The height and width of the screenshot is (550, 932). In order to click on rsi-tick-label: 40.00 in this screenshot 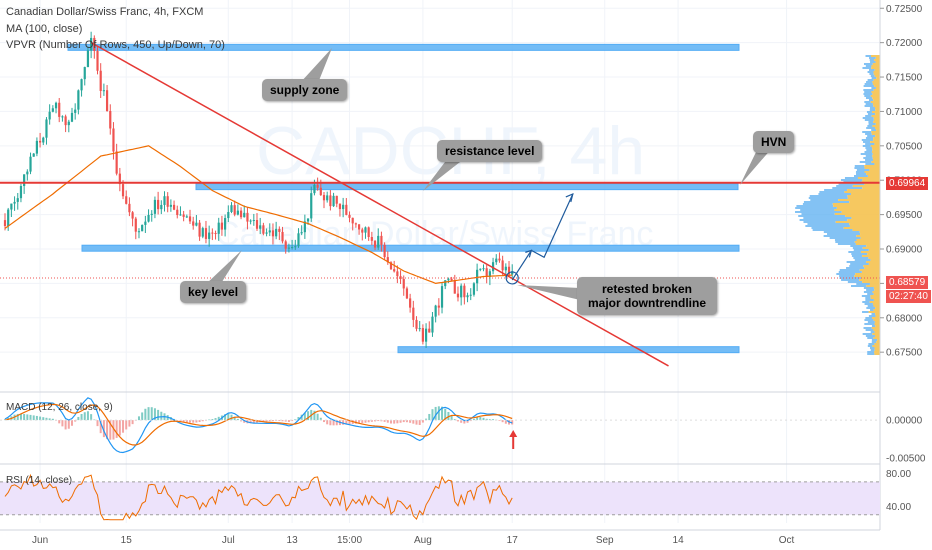, I will do `click(898, 507)`.